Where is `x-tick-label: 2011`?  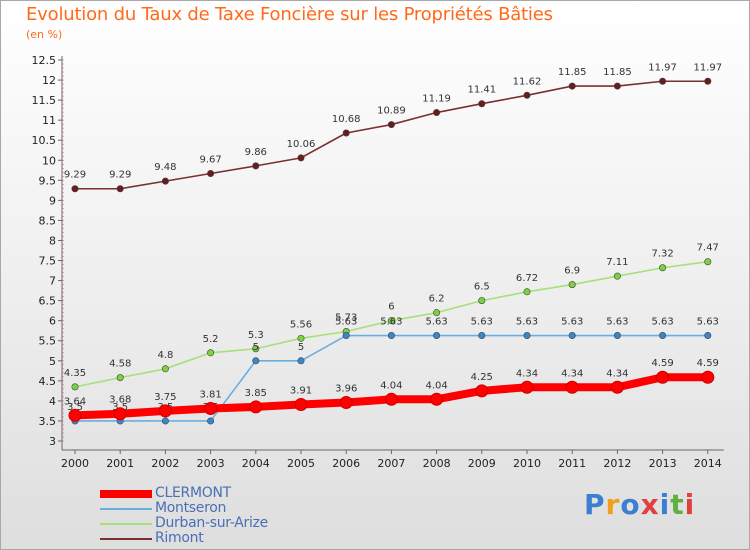 x-tick-label: 2011 is located at coordinates (572, 463).